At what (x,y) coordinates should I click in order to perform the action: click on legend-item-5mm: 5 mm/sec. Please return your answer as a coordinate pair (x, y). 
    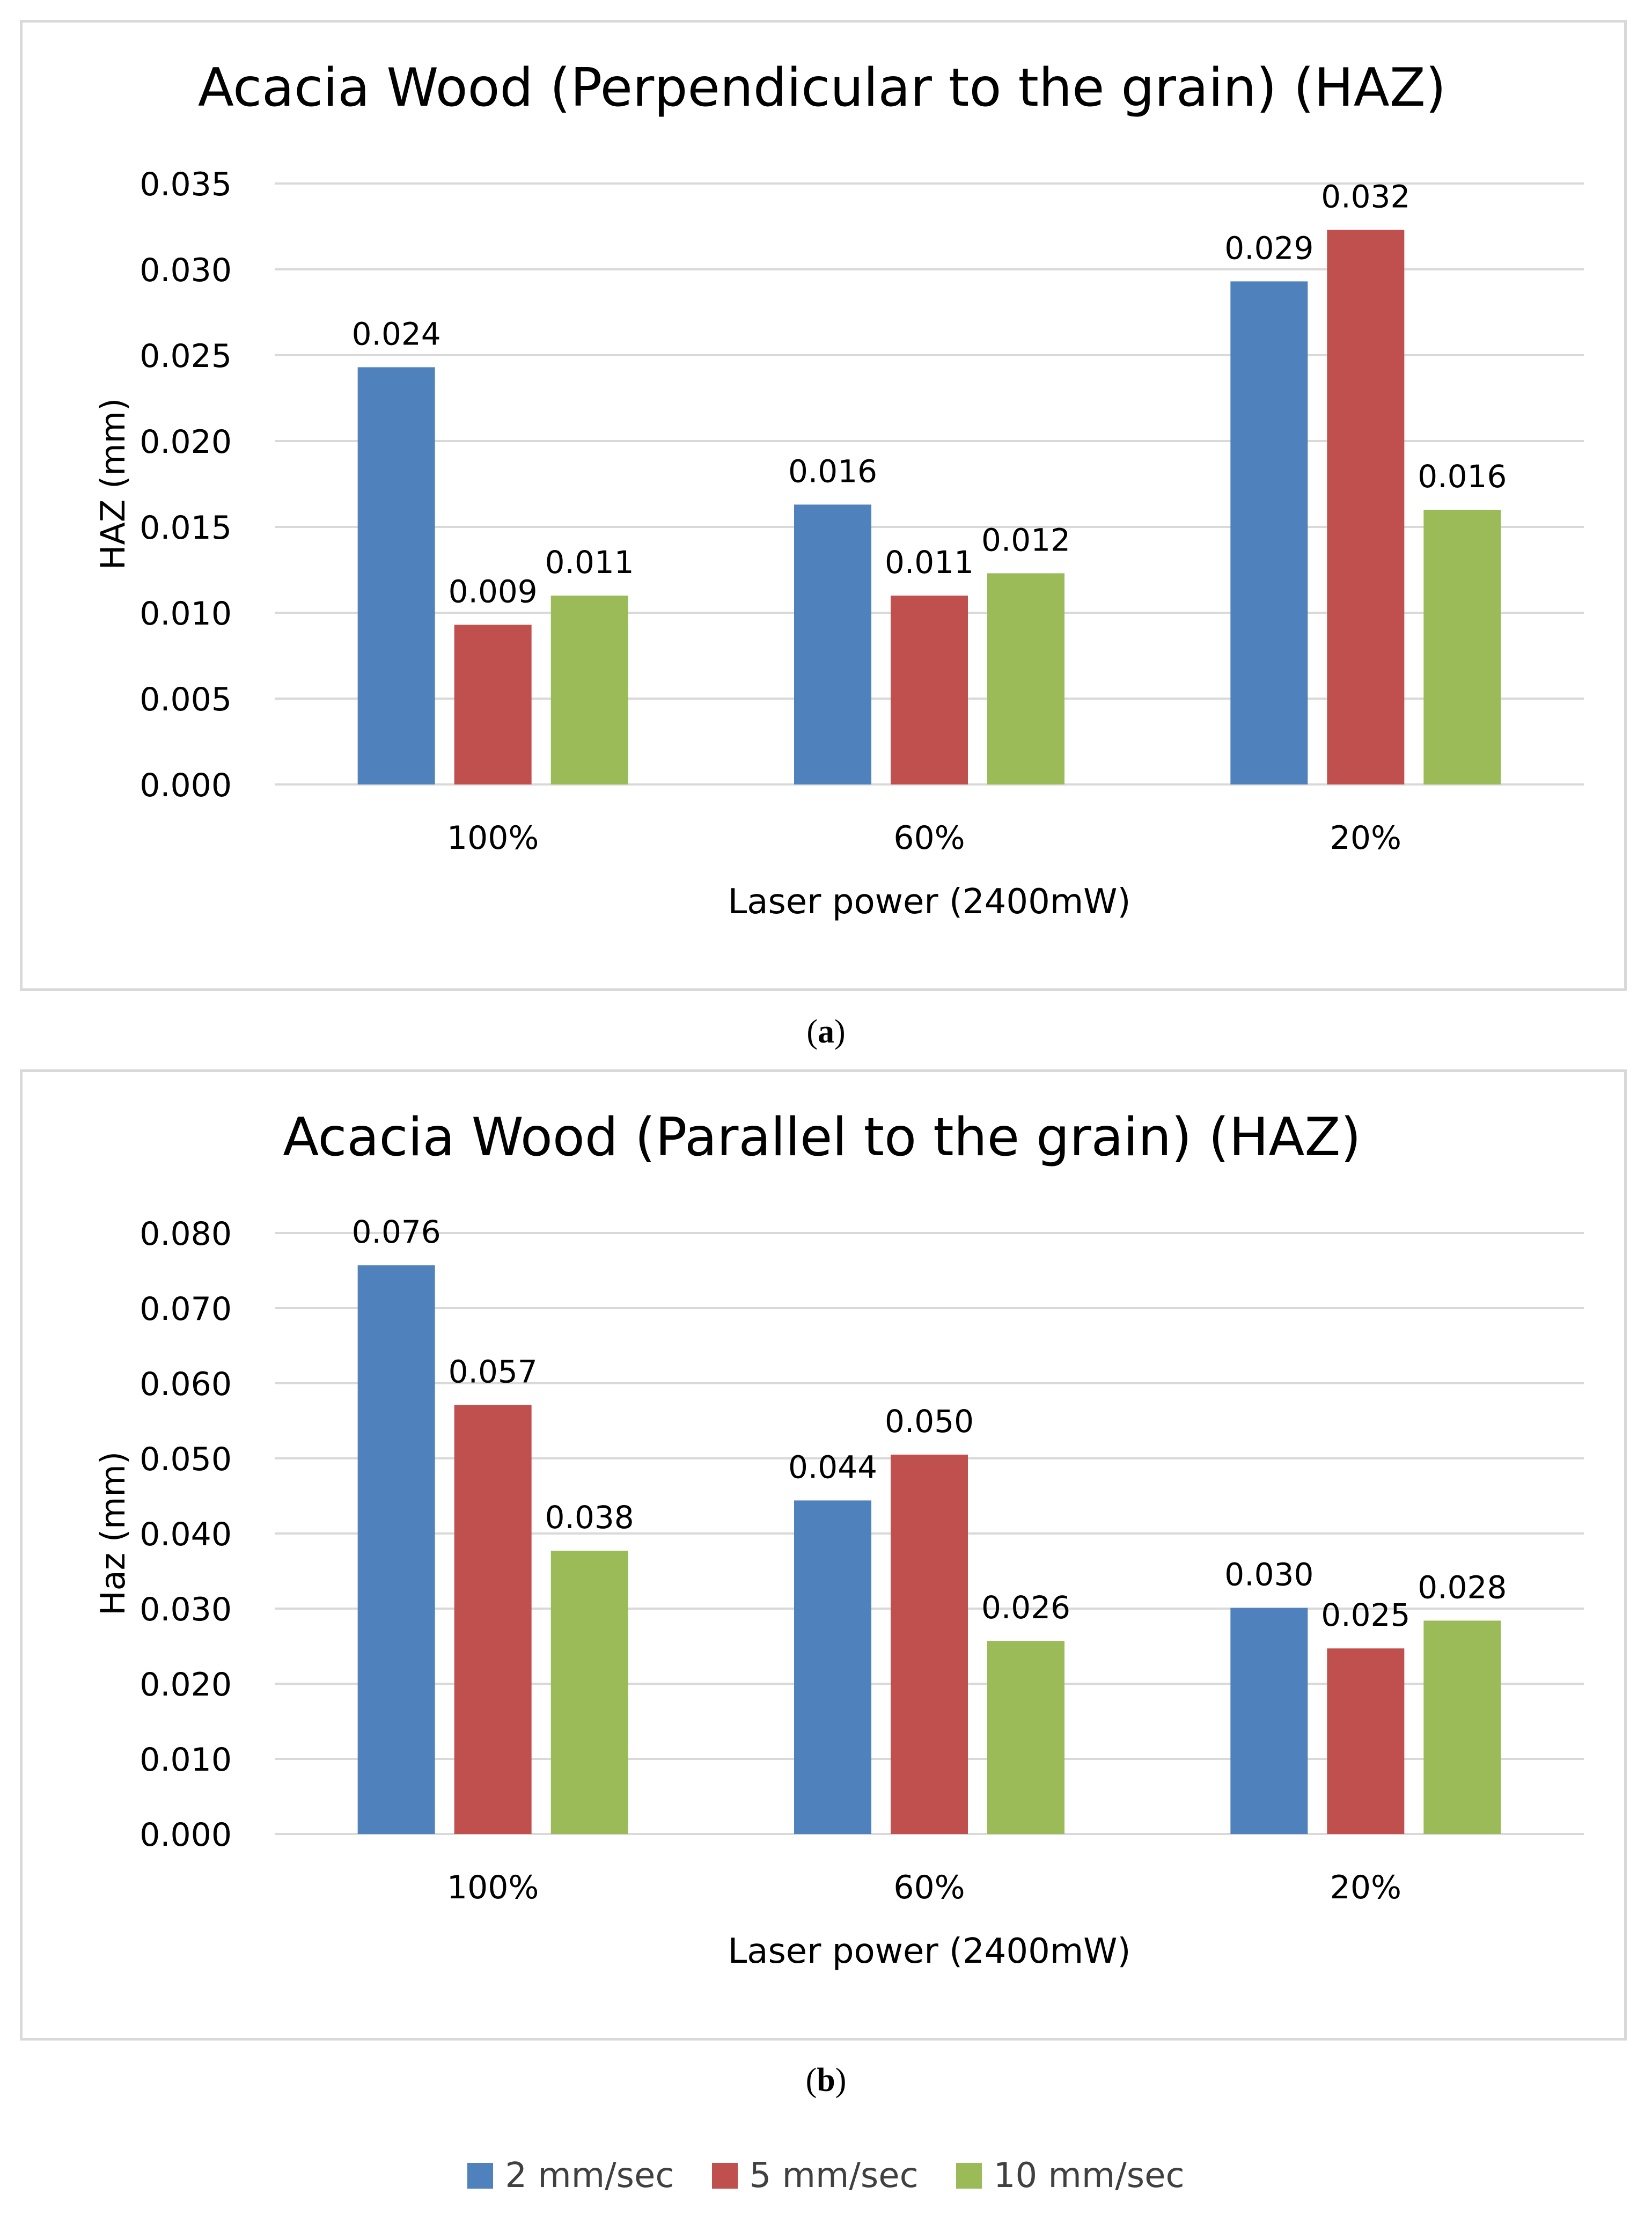
    Looking at the image, I should click on (815, 2176).